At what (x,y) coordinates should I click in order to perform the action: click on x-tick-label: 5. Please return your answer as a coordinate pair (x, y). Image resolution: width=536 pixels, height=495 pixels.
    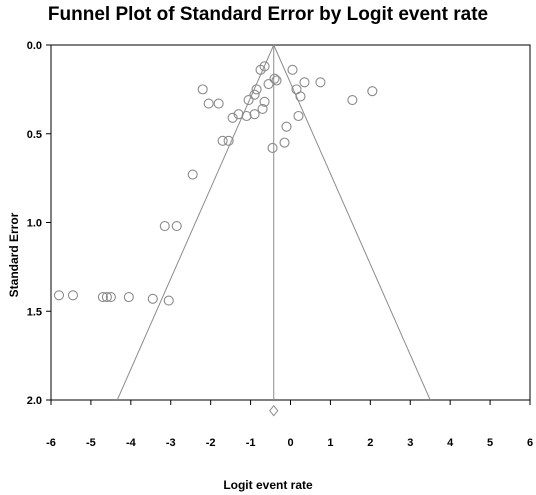
    Looking at the image, I should click on (490, 443).